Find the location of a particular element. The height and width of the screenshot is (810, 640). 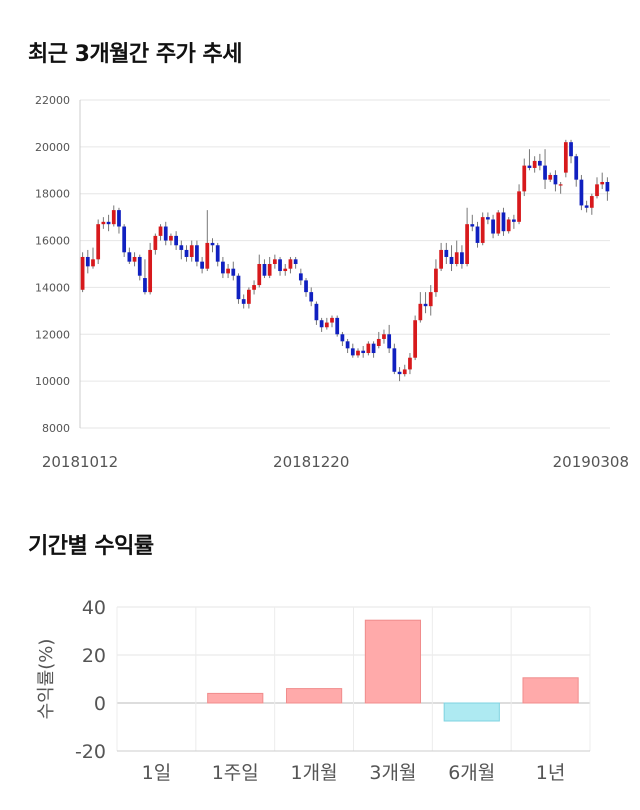

x-tick-label: 6개월 is located at coordinates (471, 773).